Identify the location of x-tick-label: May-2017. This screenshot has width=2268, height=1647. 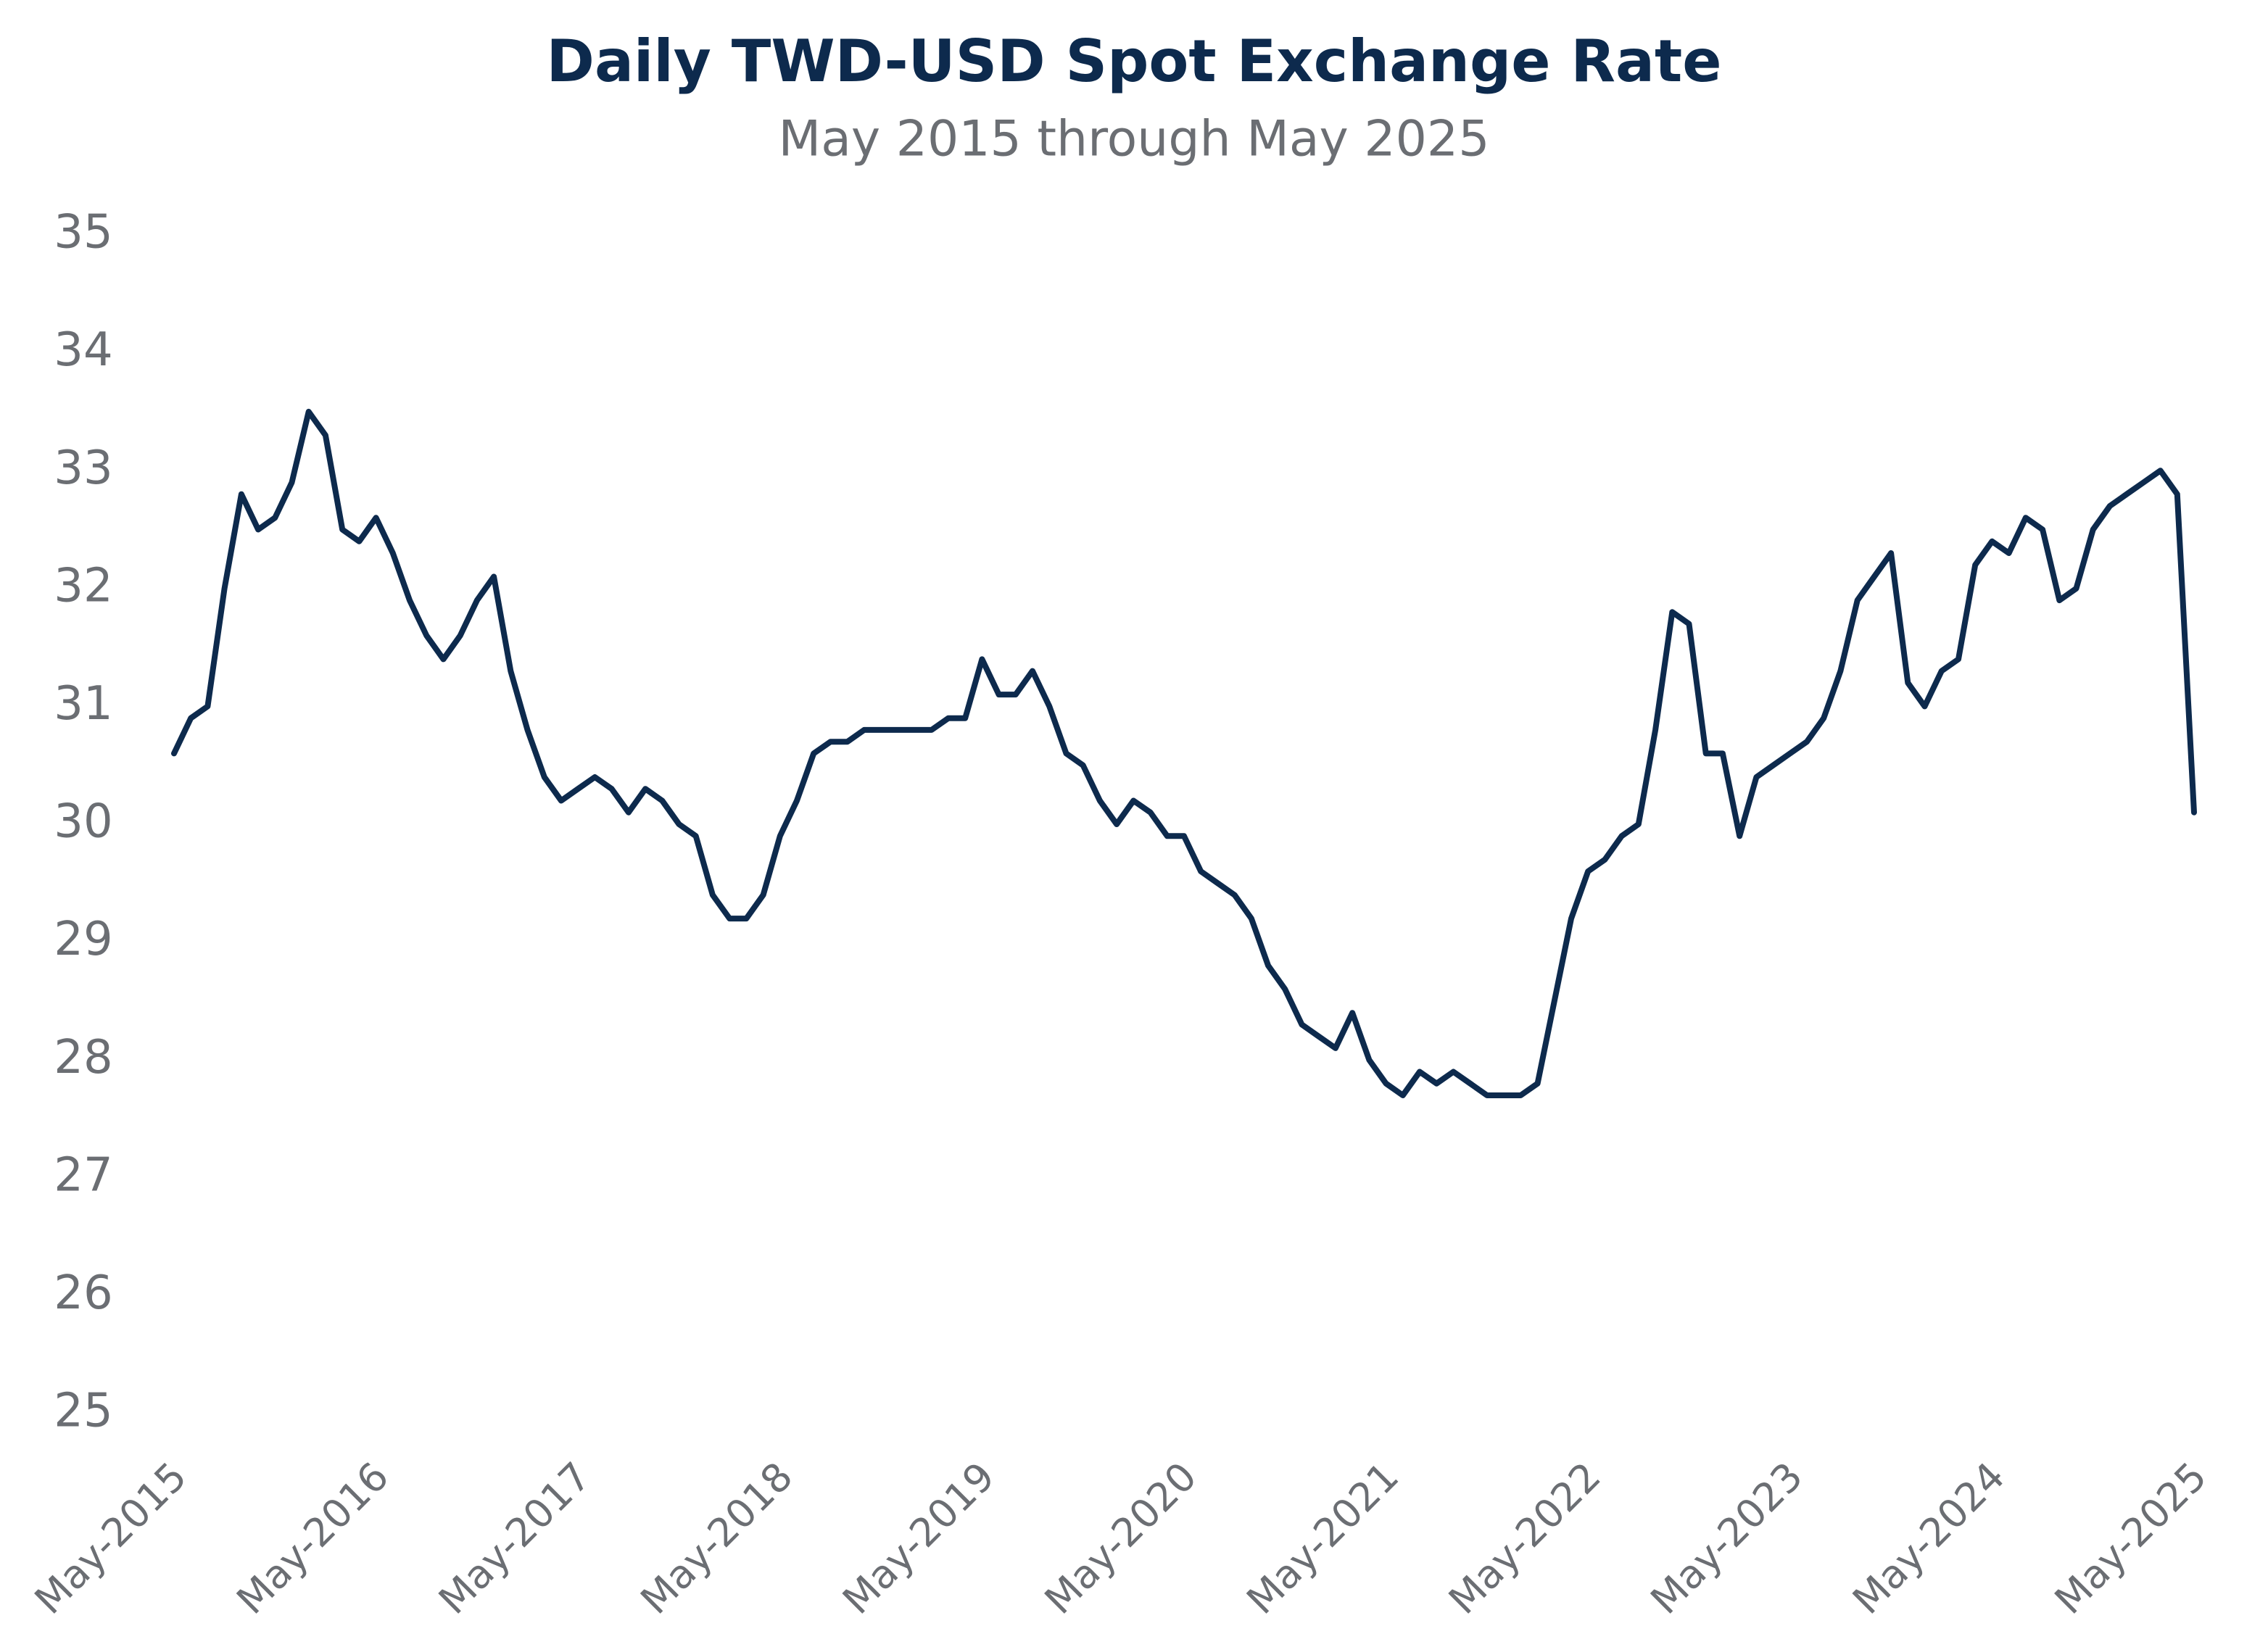
(515, 1538).